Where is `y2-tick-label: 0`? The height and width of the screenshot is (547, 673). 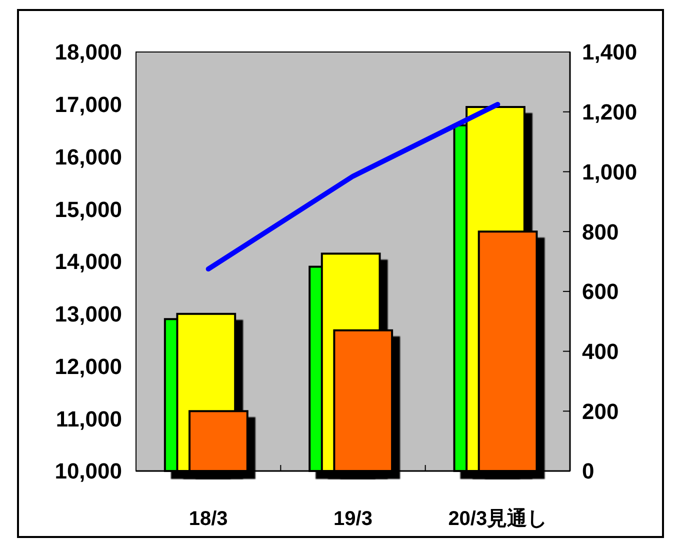 y2-tick-label: 0 is located at coordinates (588, 471).